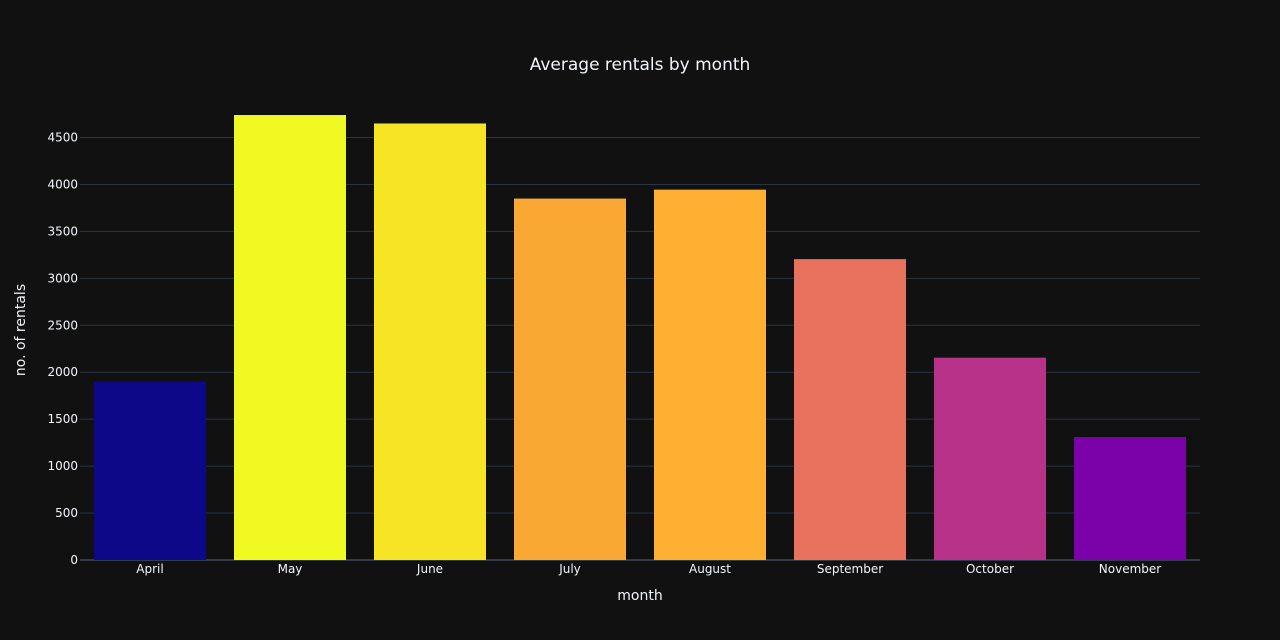 The width and height of the screenshot is (1280, 640). What do you see at coordinates (290, 569) in the screenshot?
I see `x-tick-label: May` at bounding box center [290, 569].